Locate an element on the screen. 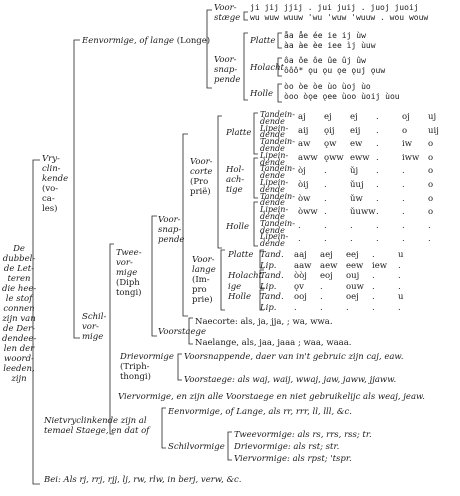 The image size is (460, 496). label-line: (Pro is located at coordinates (199, 182).